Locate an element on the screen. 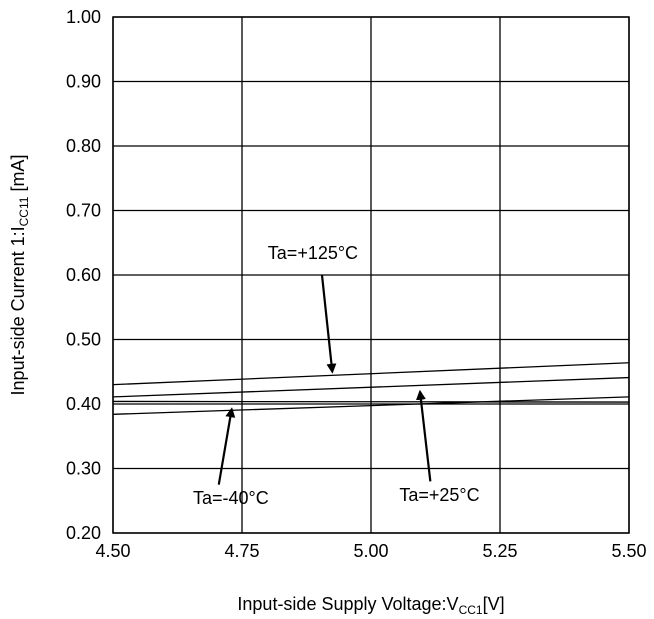  y-tick-label: 1.00 is located at coordinates (83, 17).